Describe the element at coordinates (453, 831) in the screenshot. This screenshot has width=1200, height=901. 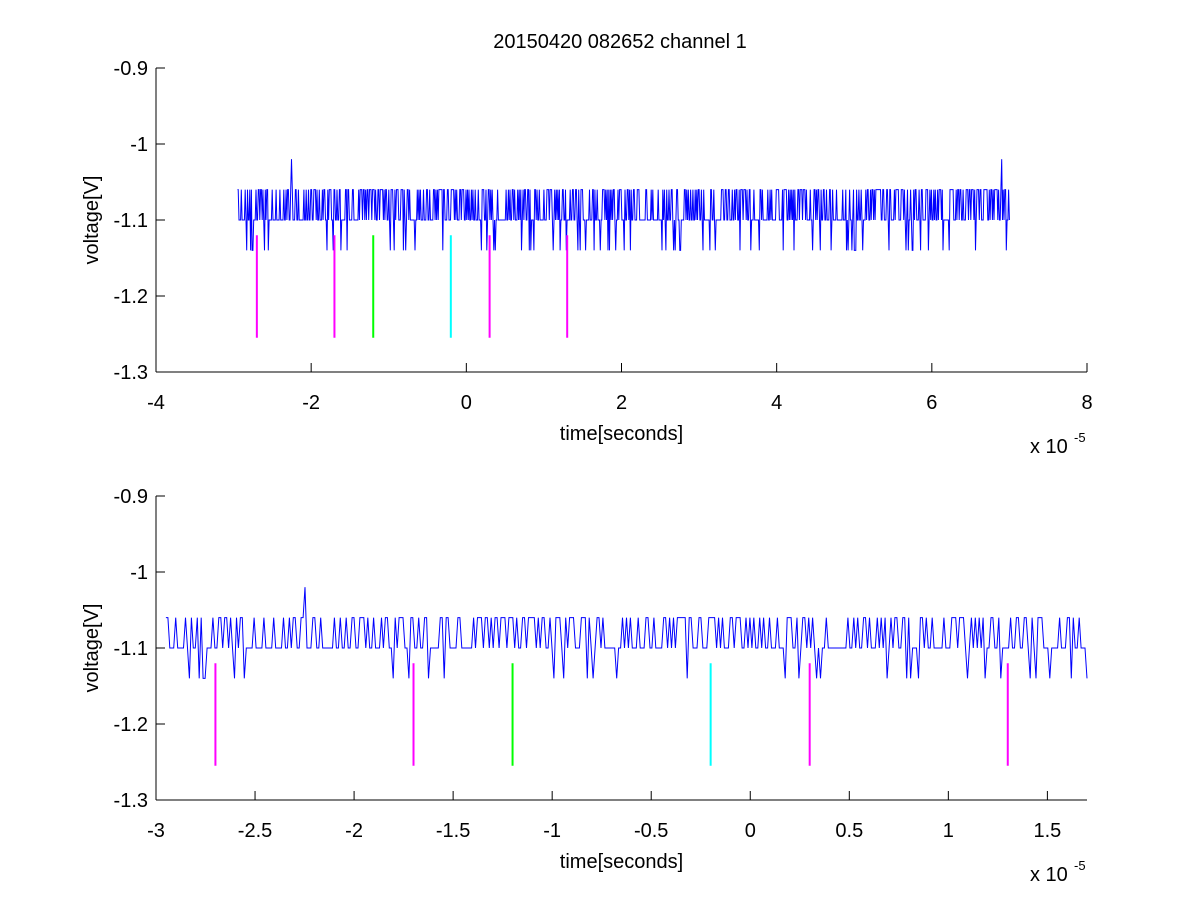
I see `x-tick-label: -1.5` at that location.